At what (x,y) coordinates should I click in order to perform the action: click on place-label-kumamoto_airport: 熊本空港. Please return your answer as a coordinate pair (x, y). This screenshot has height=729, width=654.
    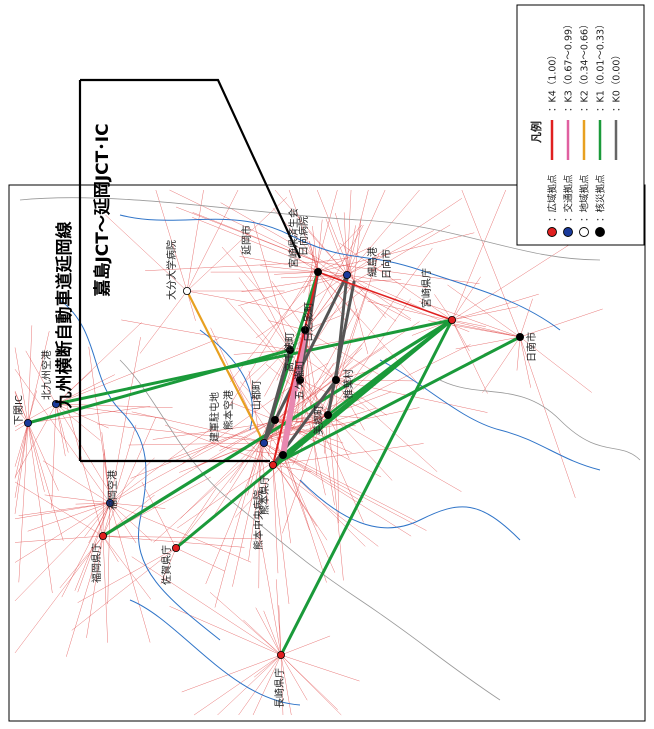
    Looking at the image, I should click on (228, 410).